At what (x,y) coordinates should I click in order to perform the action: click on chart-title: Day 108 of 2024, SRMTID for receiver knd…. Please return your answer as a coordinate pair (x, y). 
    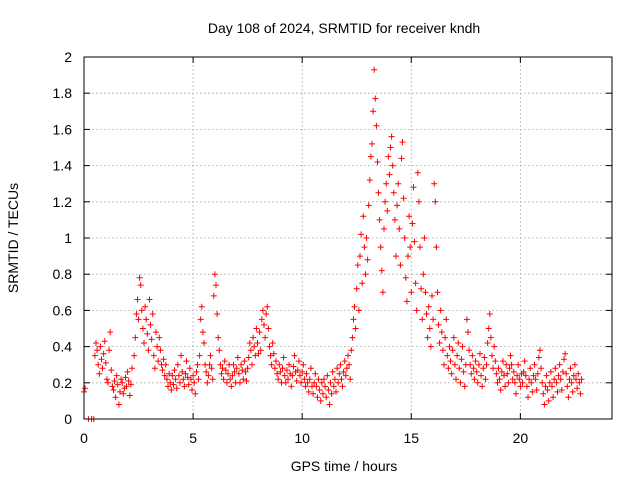
    Looking at the image, I should click on (344, 28).